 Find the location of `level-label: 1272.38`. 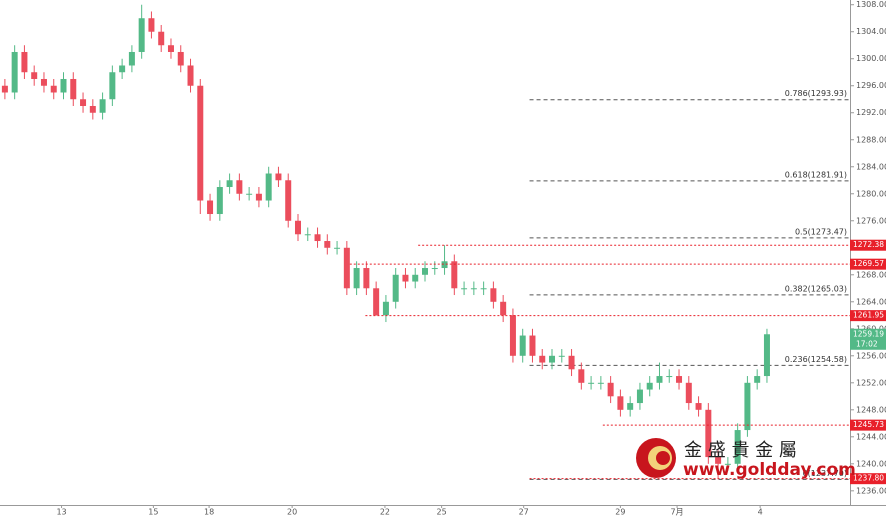

level-label: 1272.38 is located at coordinates (868, 244).